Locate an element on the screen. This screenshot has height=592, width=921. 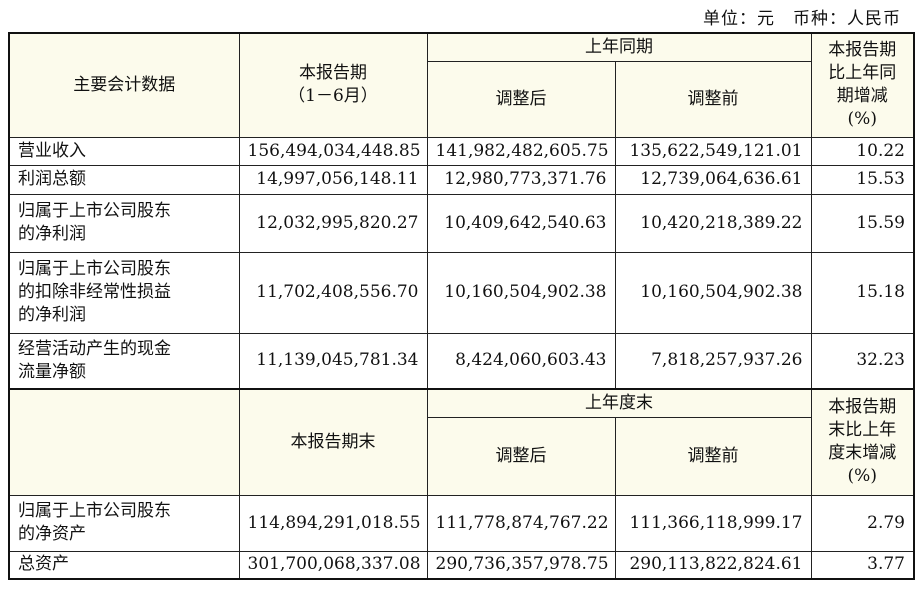
cell-current: 12,032,995,820.27 is located at coordinates (333, 223).